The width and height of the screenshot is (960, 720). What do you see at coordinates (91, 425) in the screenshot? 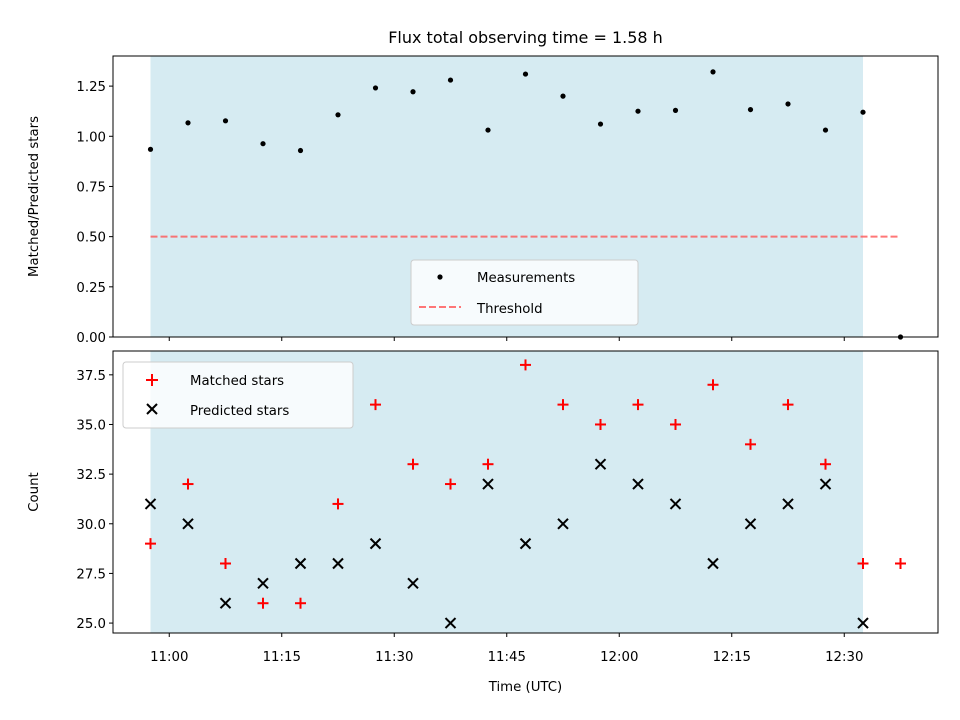
I see `bottom-y-tick-label: 35.0` at bounding box center [91, 425].